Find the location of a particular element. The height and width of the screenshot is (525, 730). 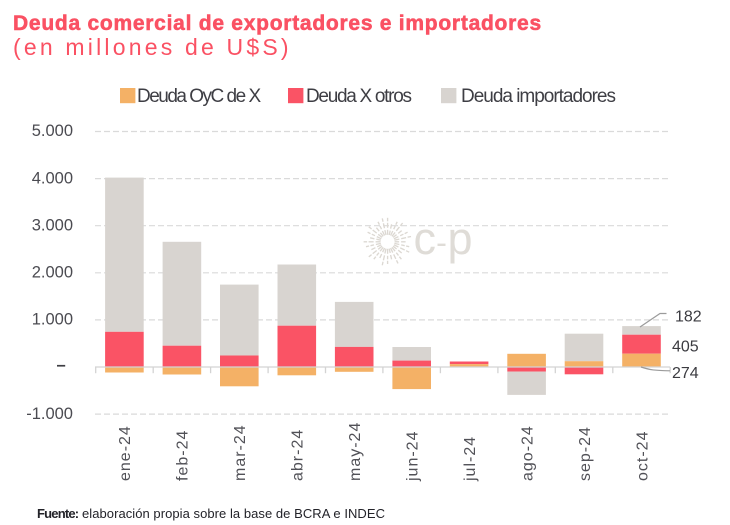

svg-text: Deuda X otros is located at coordinates (358, 96).